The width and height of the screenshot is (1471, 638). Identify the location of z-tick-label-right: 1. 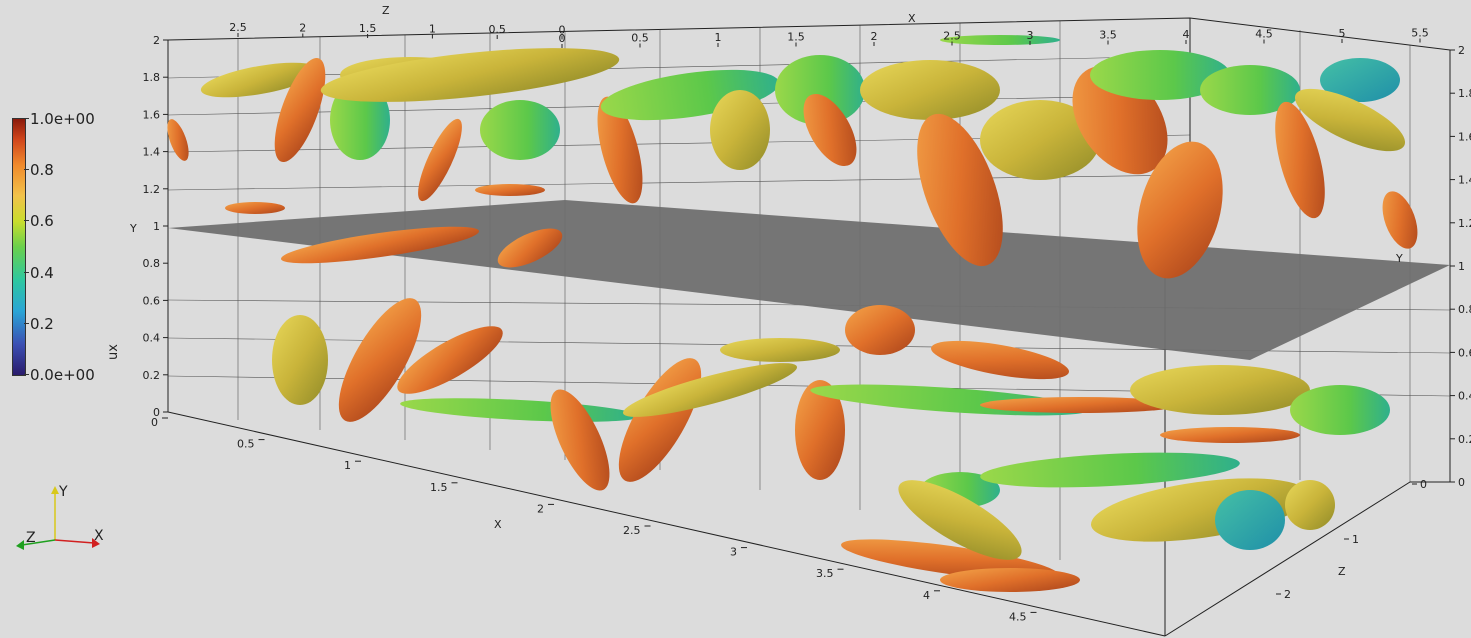
(1355, 539).